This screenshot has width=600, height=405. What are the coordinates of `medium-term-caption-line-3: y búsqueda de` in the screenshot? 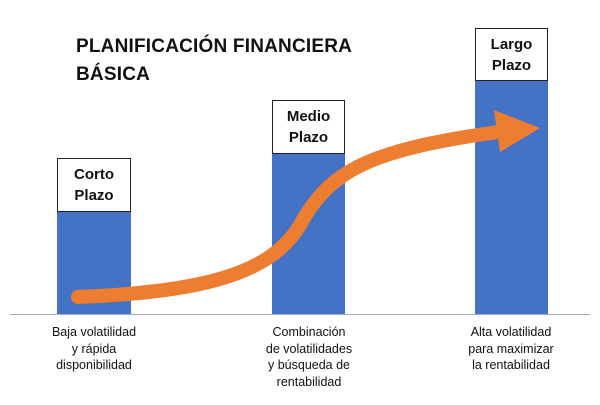 It's located at (308, 365).